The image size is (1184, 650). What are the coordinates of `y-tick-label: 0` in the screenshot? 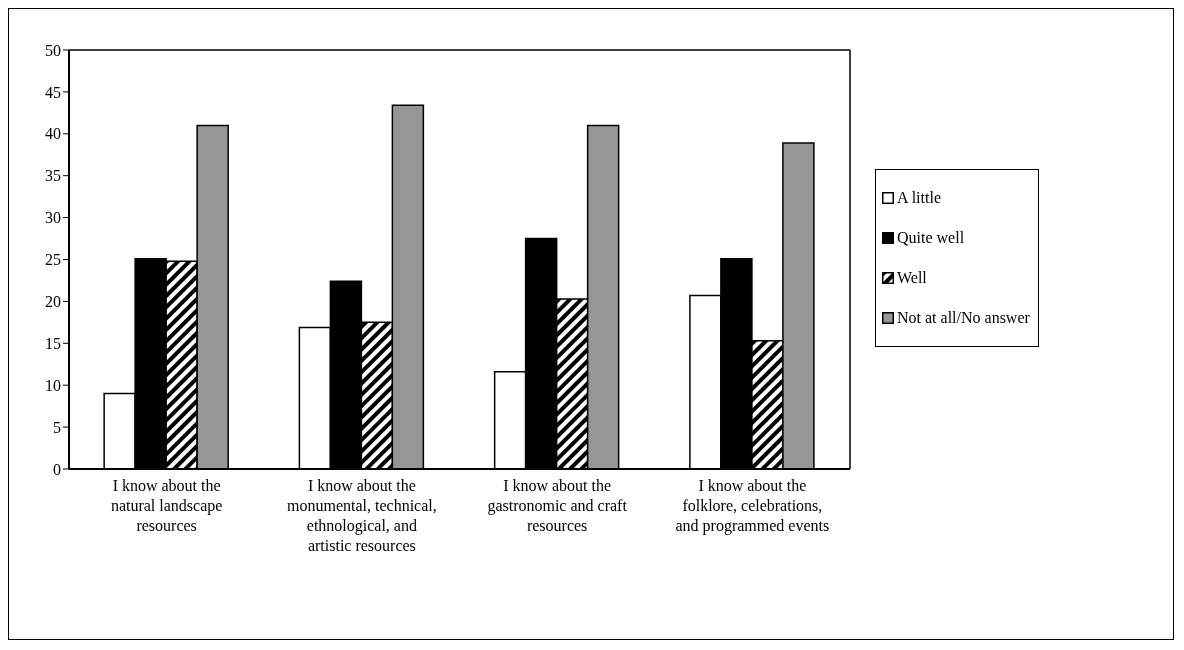 It's located at (57, 469).